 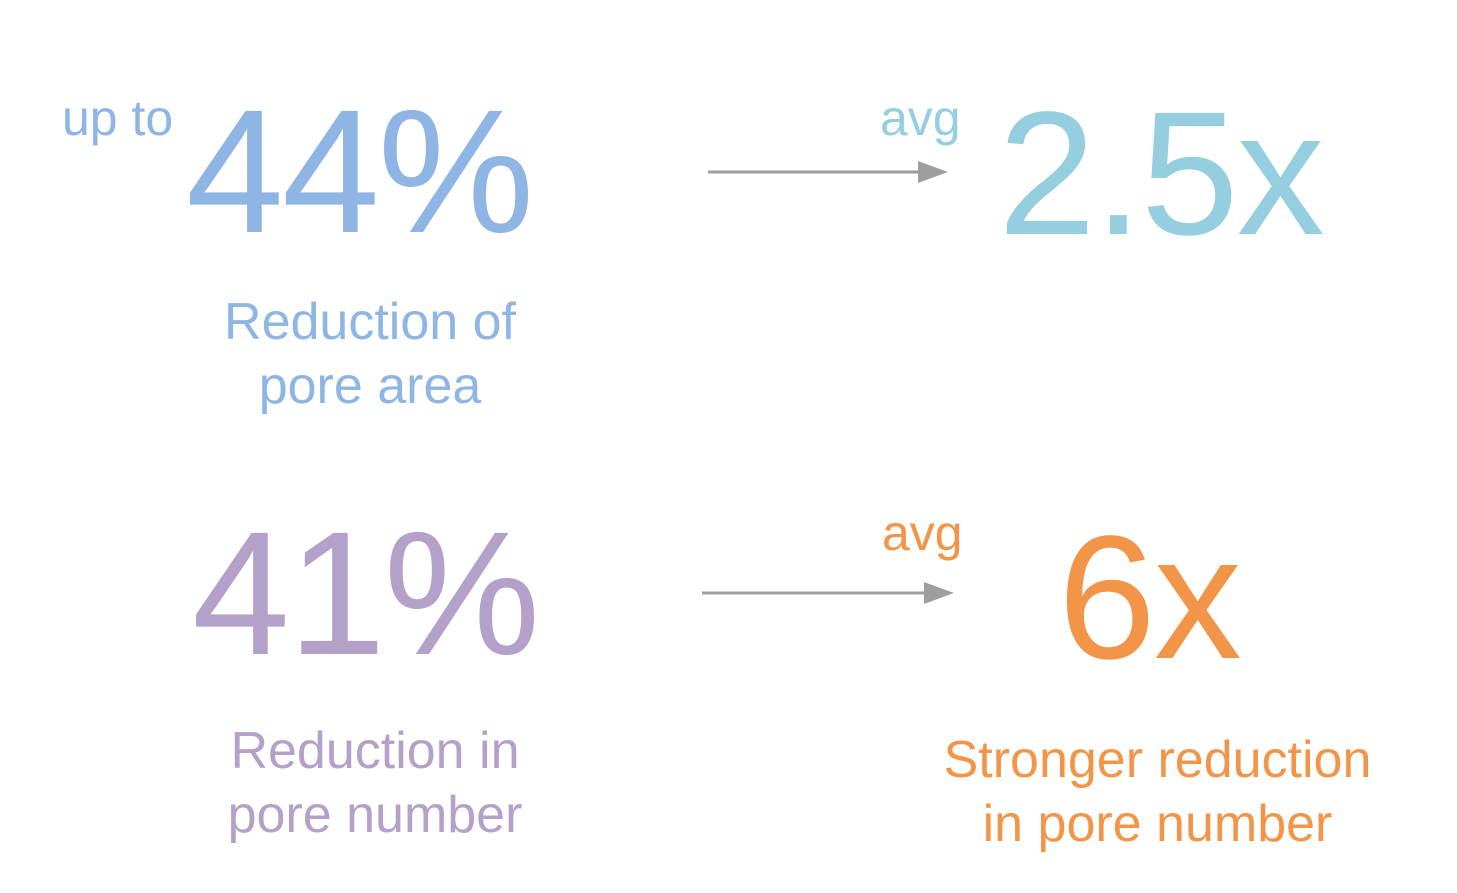 I want to click on pore-area-caption: Reduction of pore area, so click(x=370, y=354).